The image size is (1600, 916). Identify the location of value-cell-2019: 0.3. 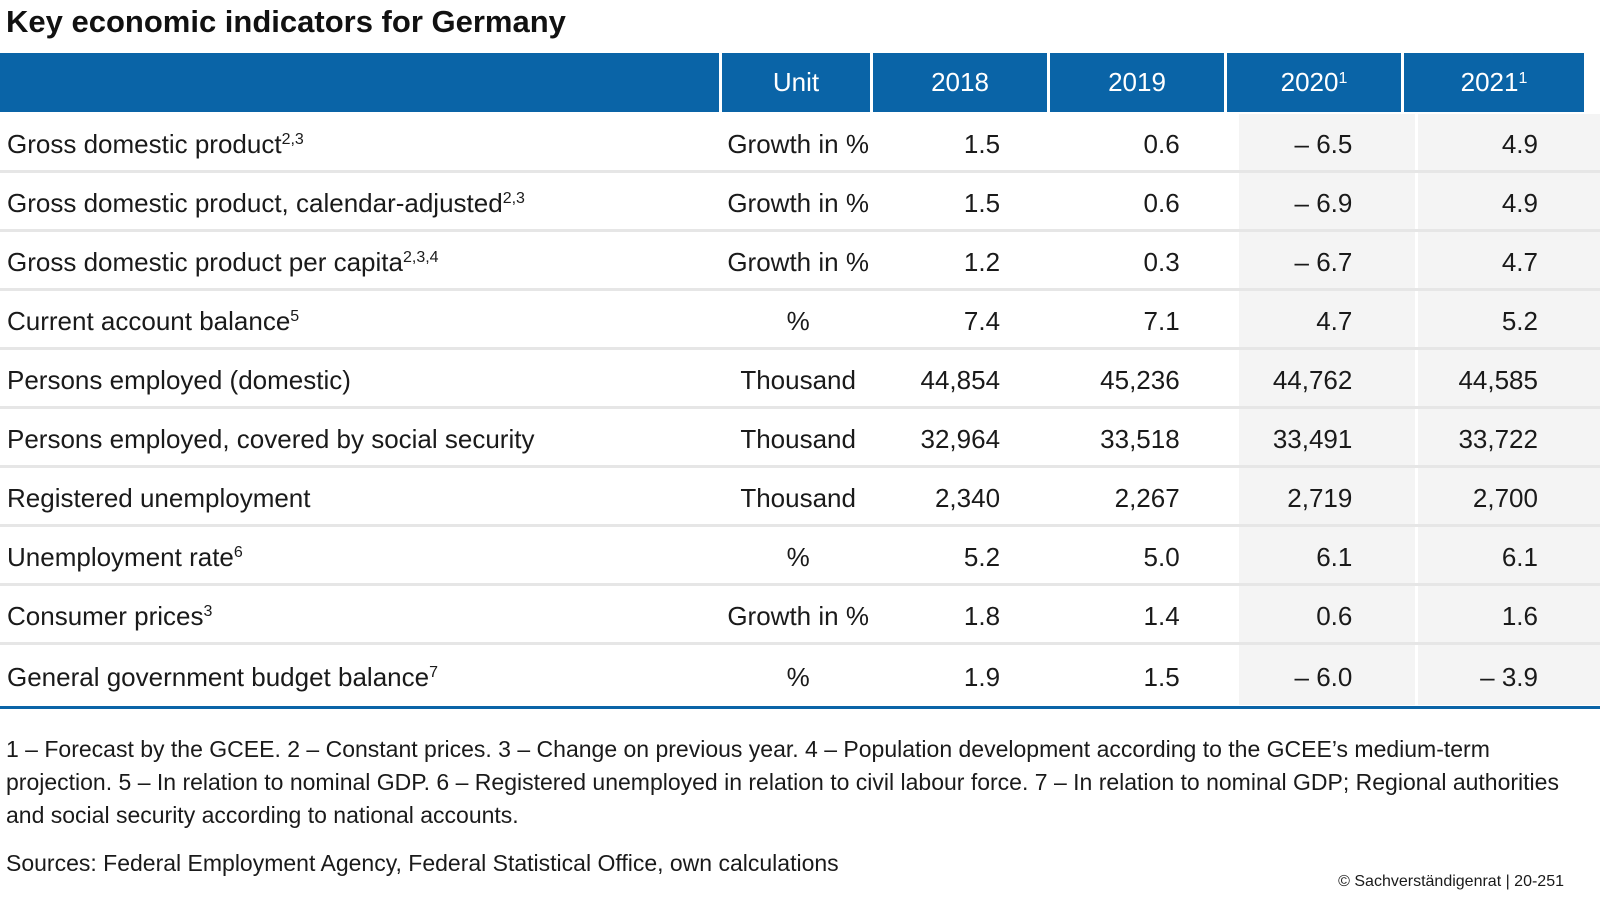
(1161, 261).